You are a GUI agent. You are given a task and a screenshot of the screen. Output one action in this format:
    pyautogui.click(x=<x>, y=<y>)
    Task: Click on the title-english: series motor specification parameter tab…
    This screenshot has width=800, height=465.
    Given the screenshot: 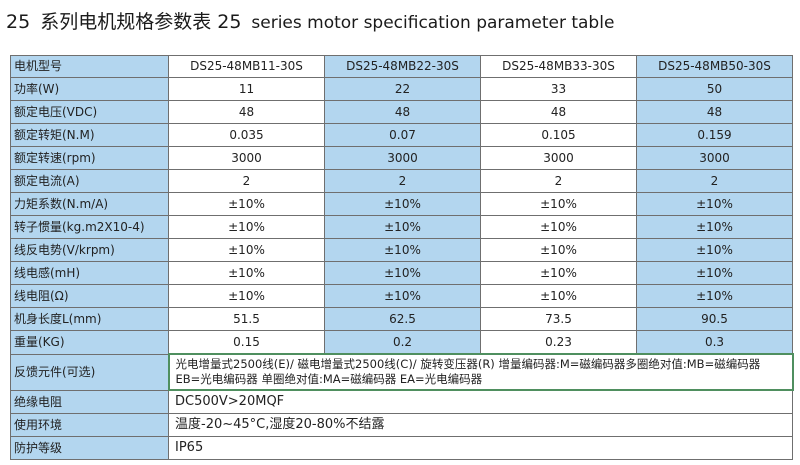 What is the action you would take?
    pyautogui.click(x=433, y=23)
    